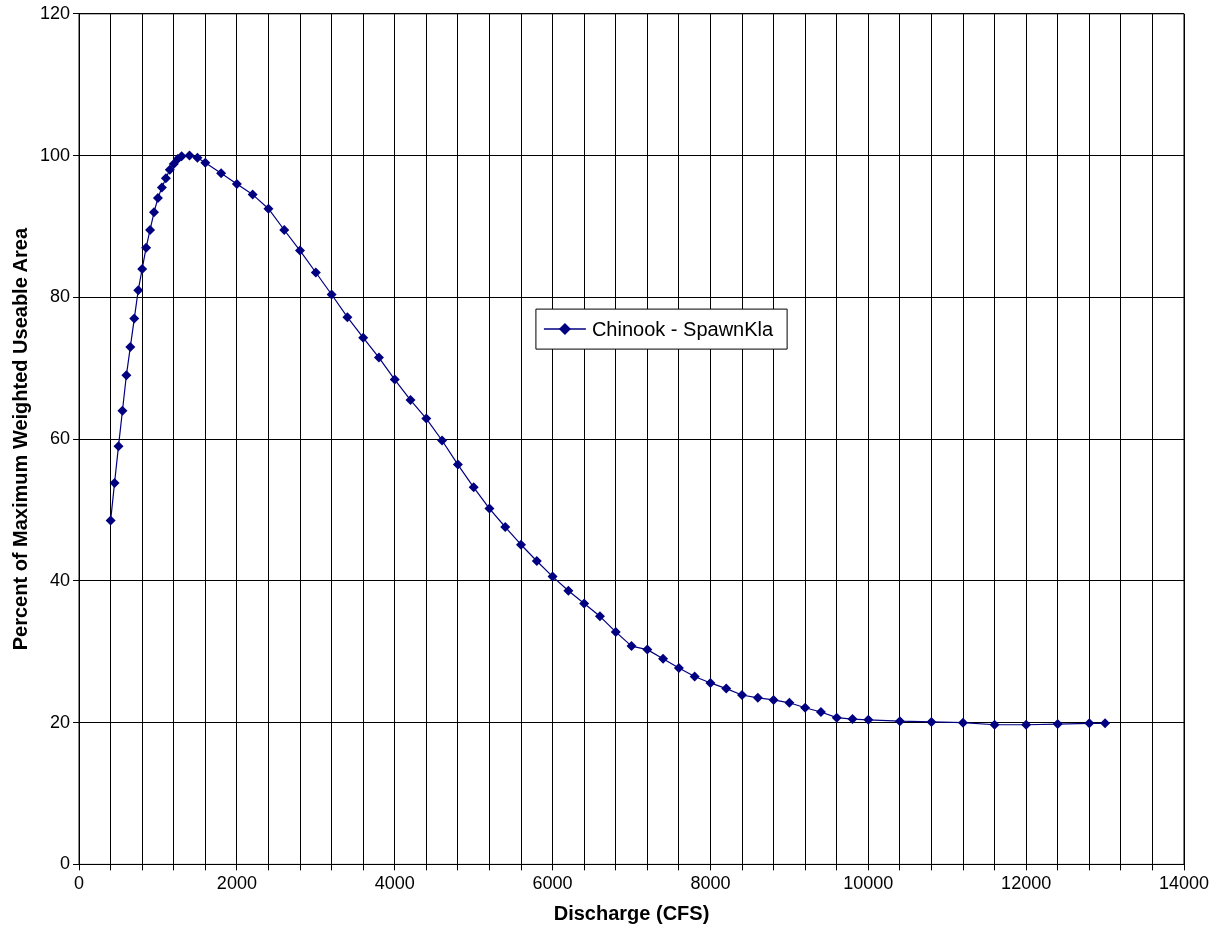 The height and width of the screenshot is (935, 1219). What do you see at coordinates (60, 296) in the screenshot?
I see `y-tick-label: 80` at bounding box center [60, 296].